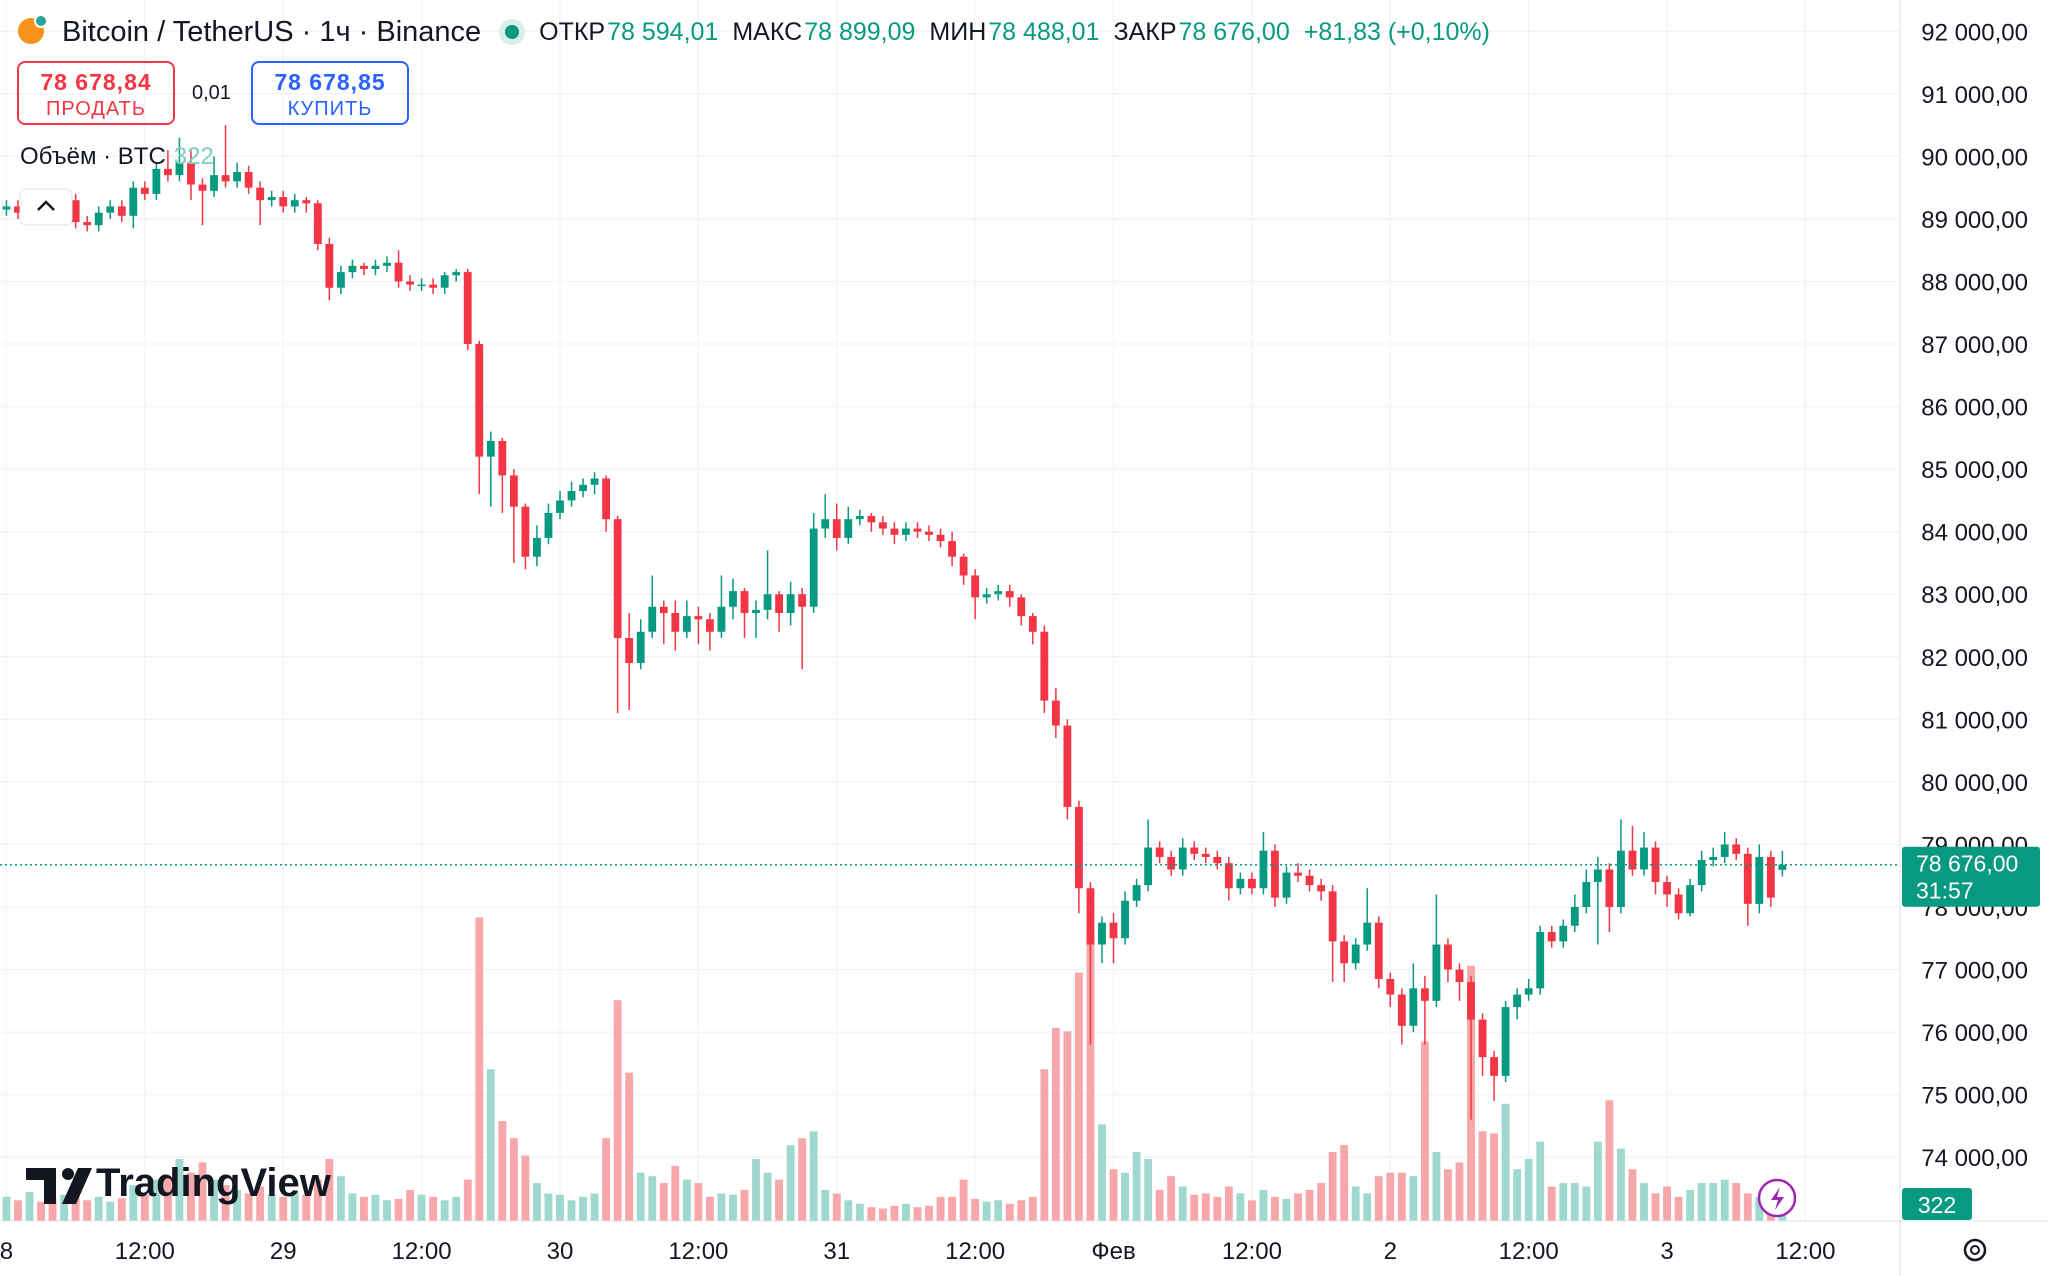  I want to click on settings-button, so click(1975, 1250).